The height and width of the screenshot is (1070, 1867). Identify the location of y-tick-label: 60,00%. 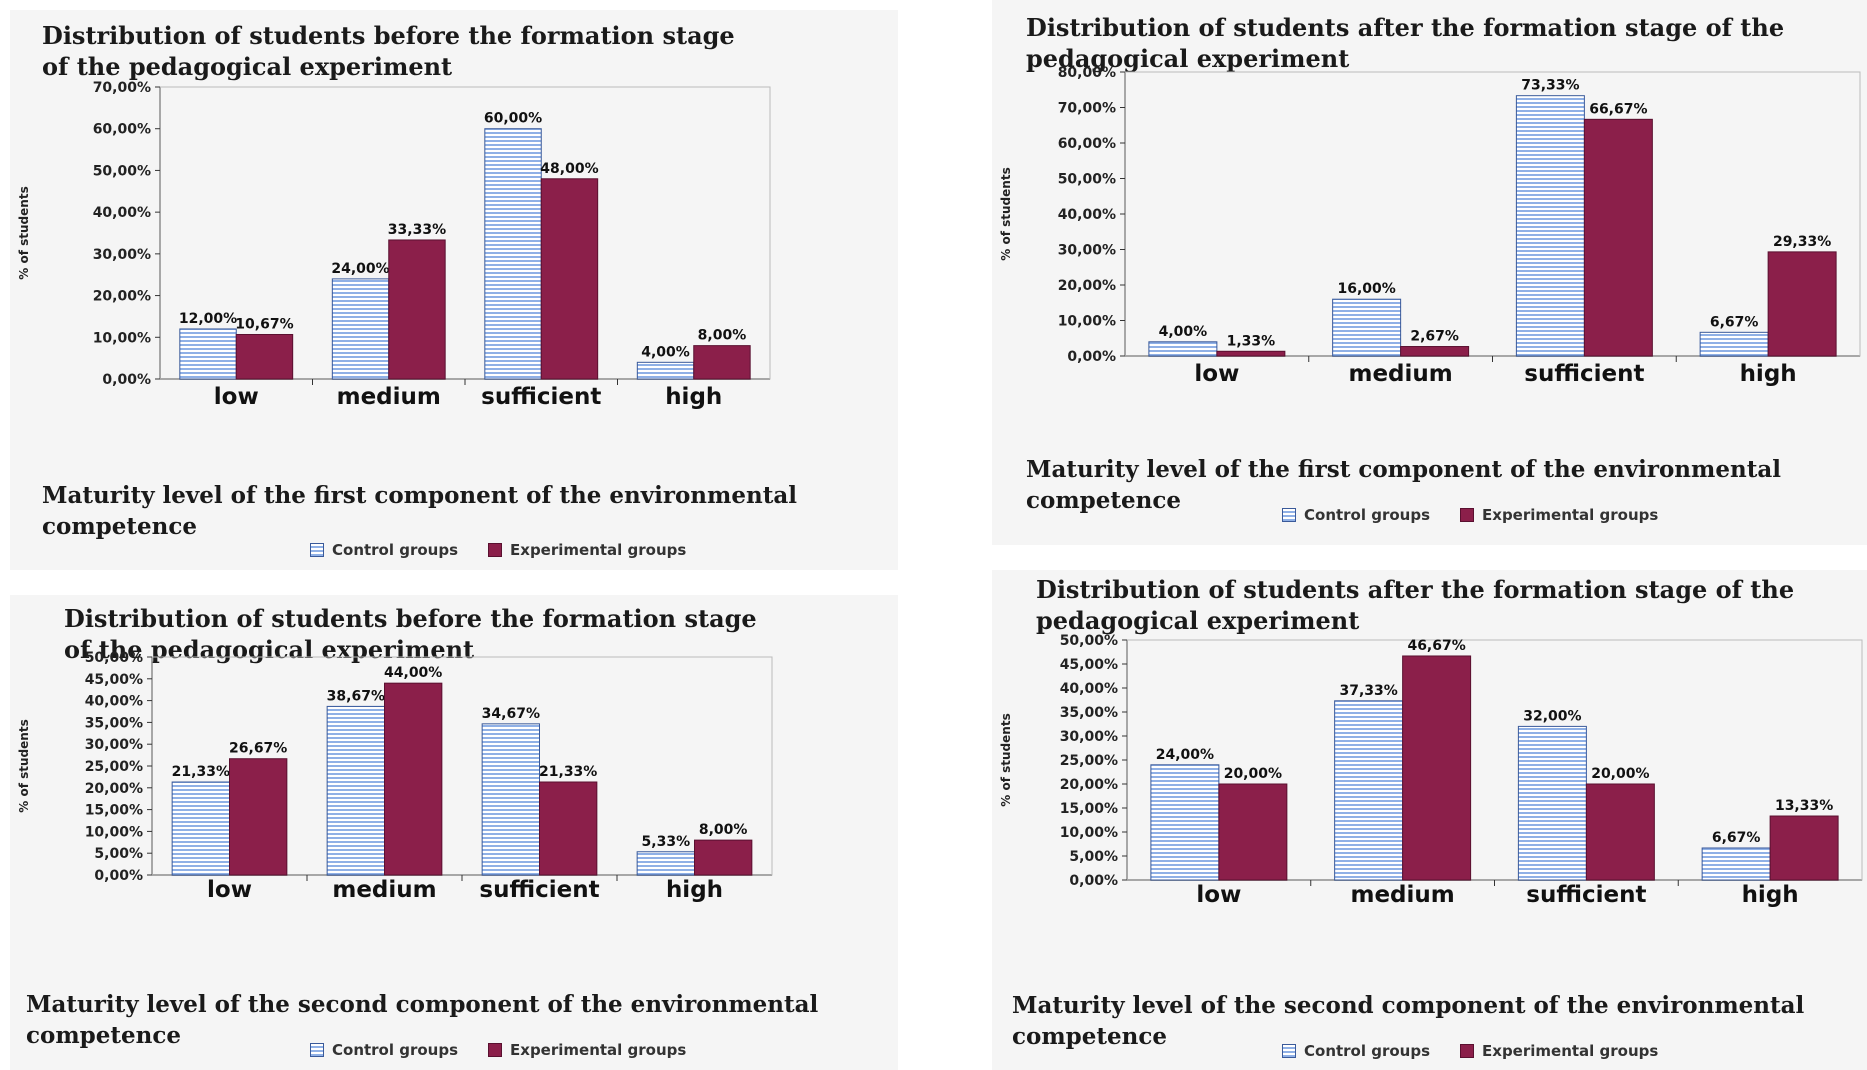
(1087, 144).